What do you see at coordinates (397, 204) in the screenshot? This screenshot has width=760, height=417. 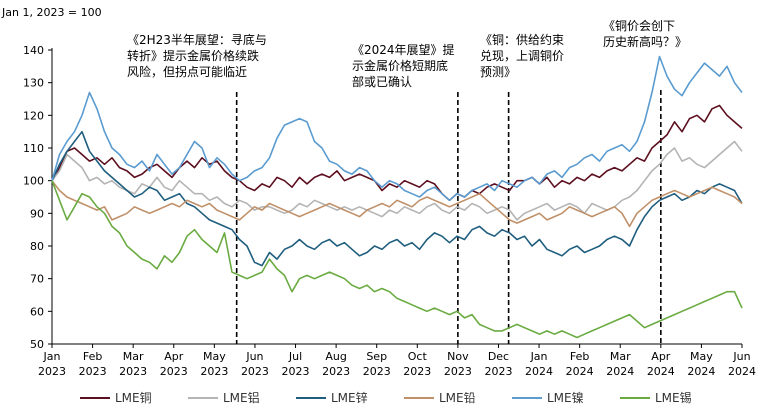 I see `series-line` at bounding box center [397, 204].